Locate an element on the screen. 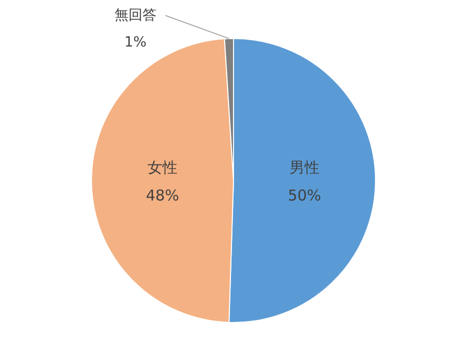  data-label: 48% is located at coordinates (163, 195).